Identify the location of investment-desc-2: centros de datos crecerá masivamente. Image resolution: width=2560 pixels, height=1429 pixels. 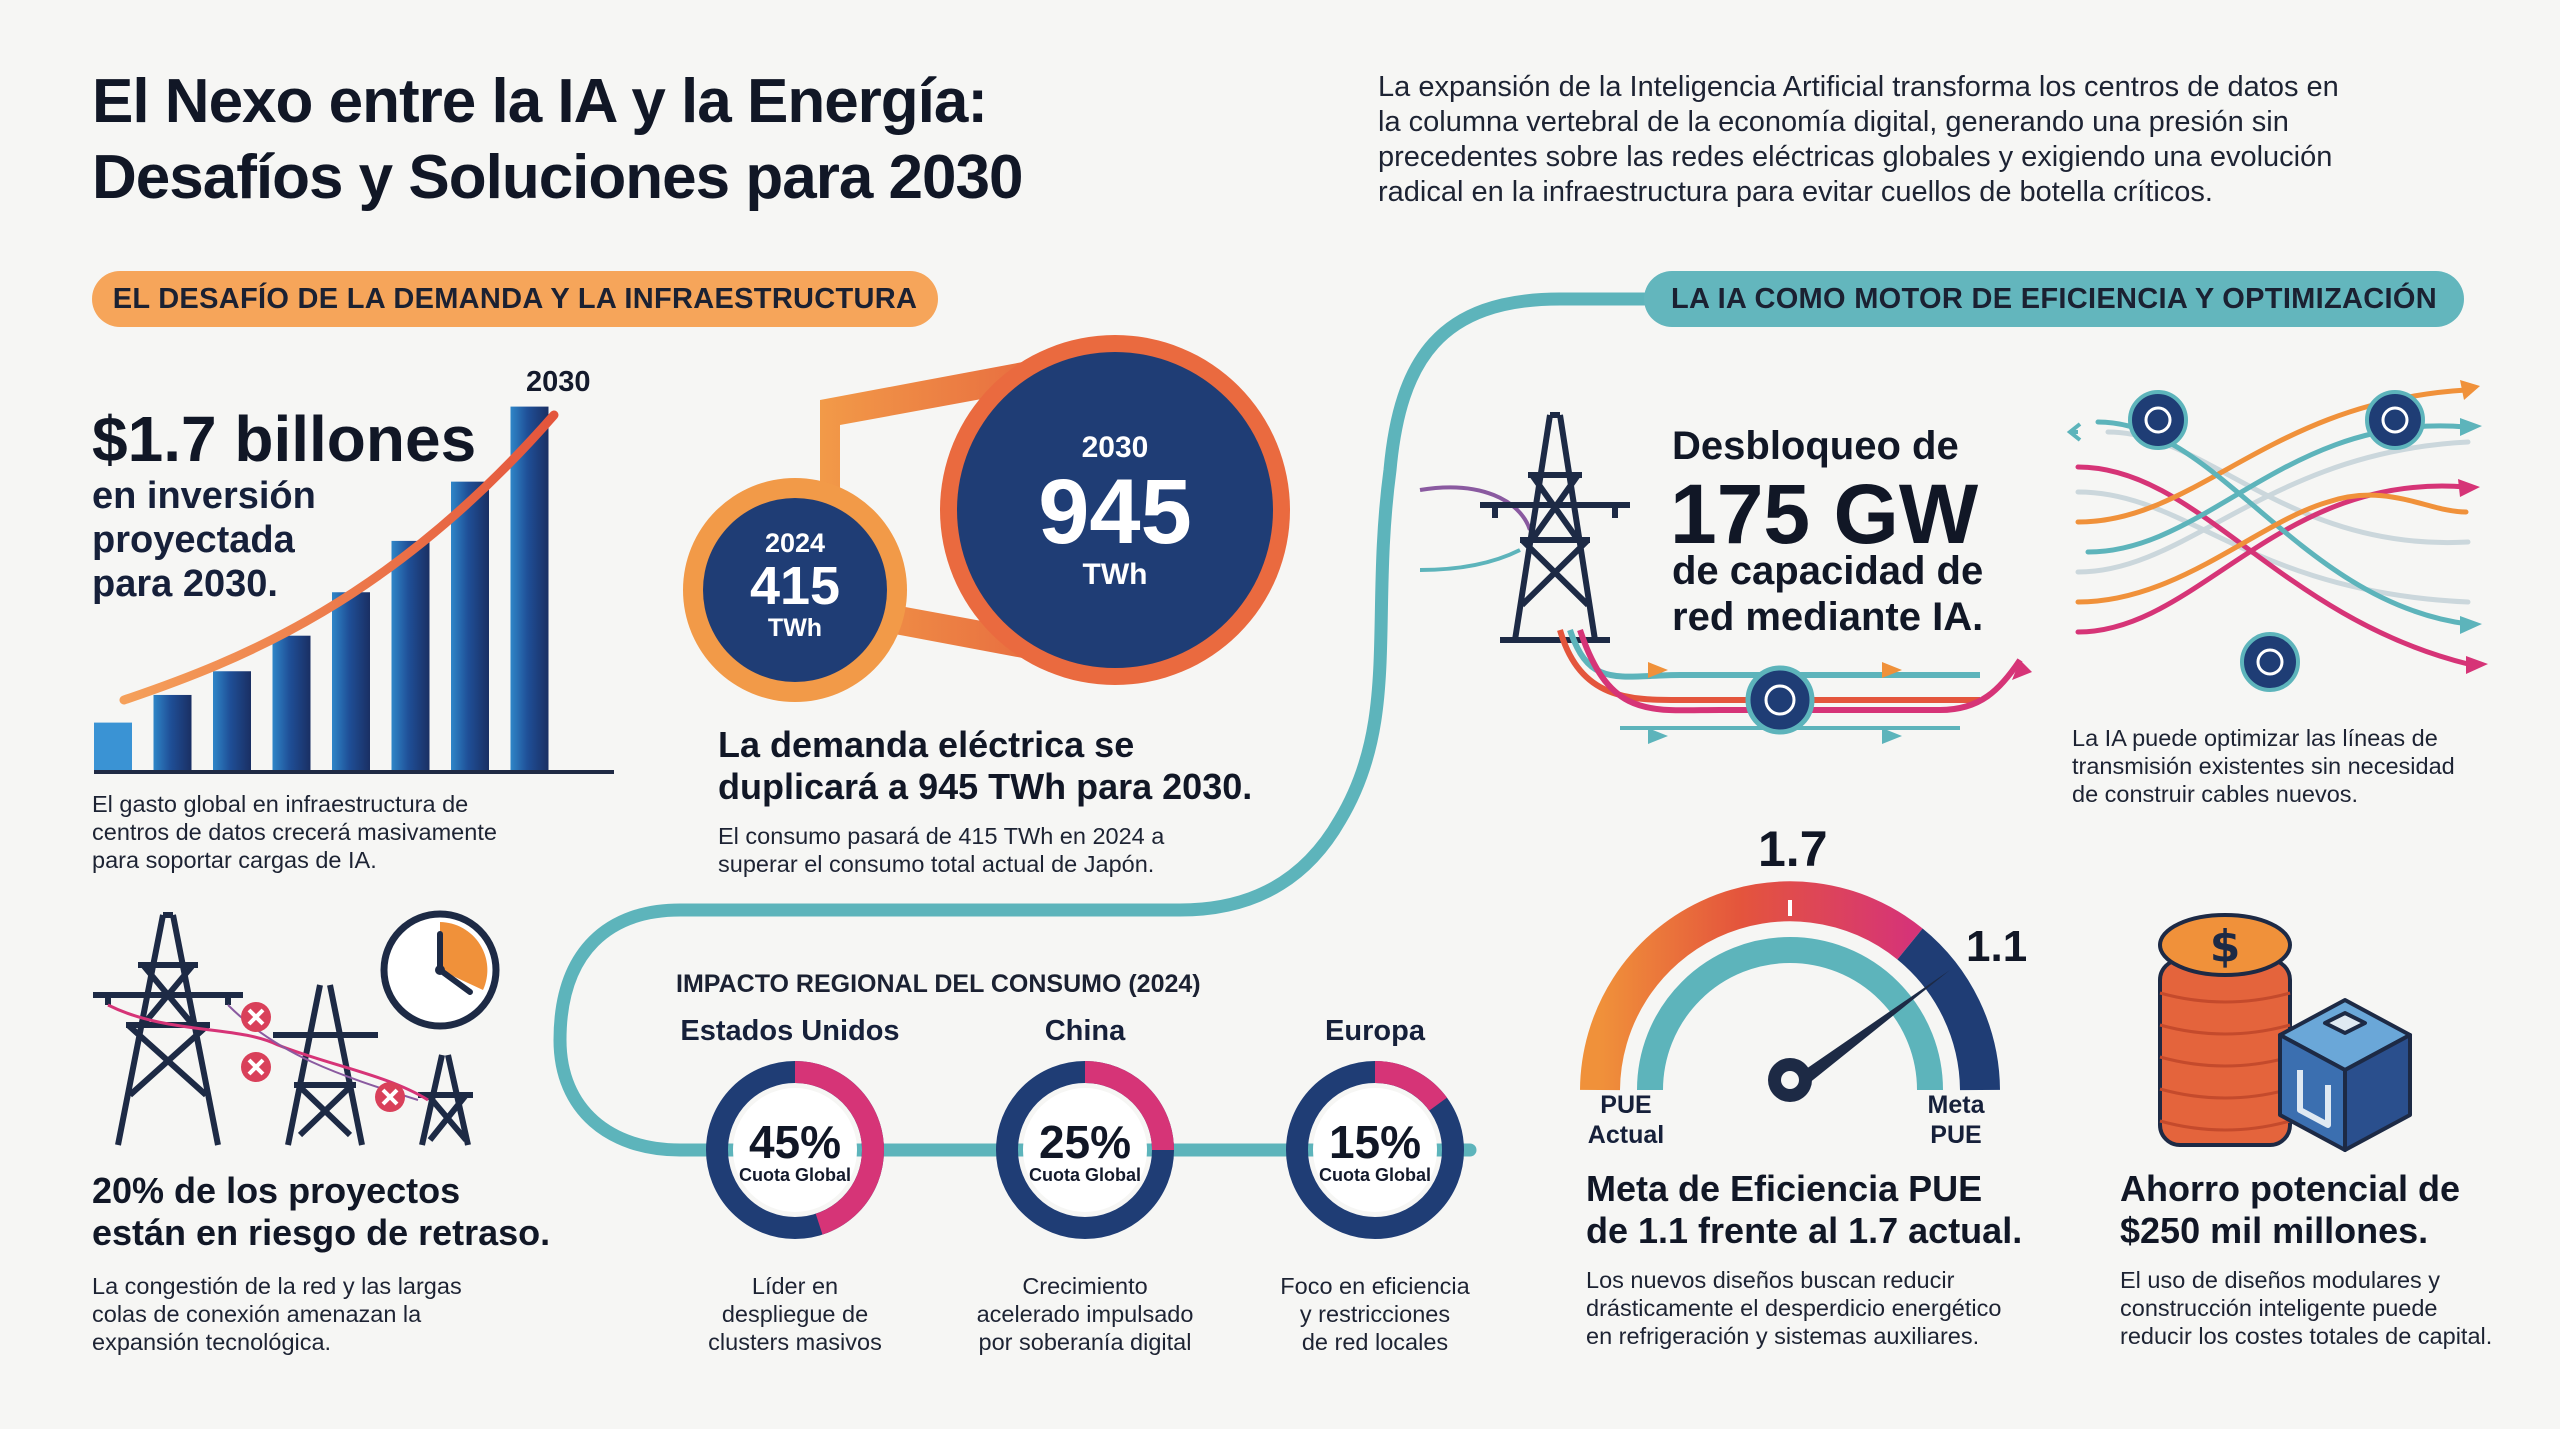
(294, 832).